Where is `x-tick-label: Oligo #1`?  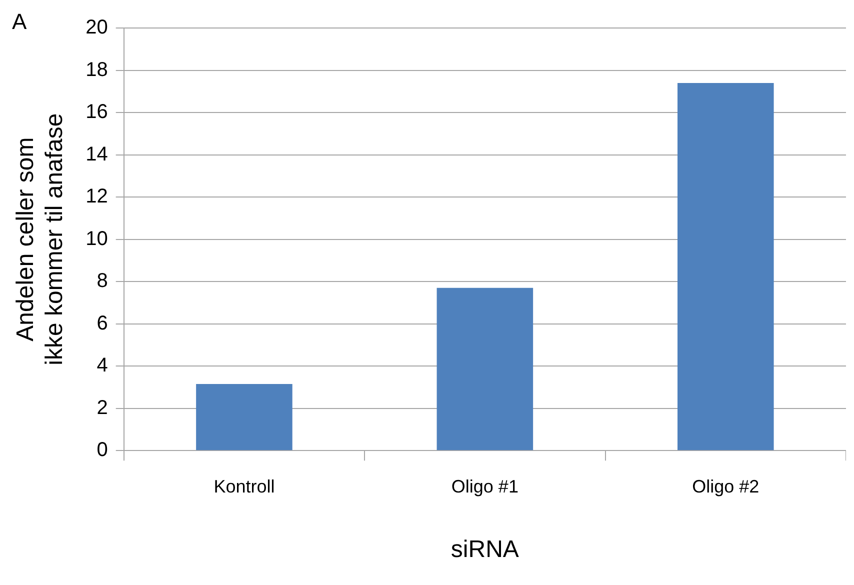 x-tick-label: Oligo #1 is located at coordinates (484, 486).